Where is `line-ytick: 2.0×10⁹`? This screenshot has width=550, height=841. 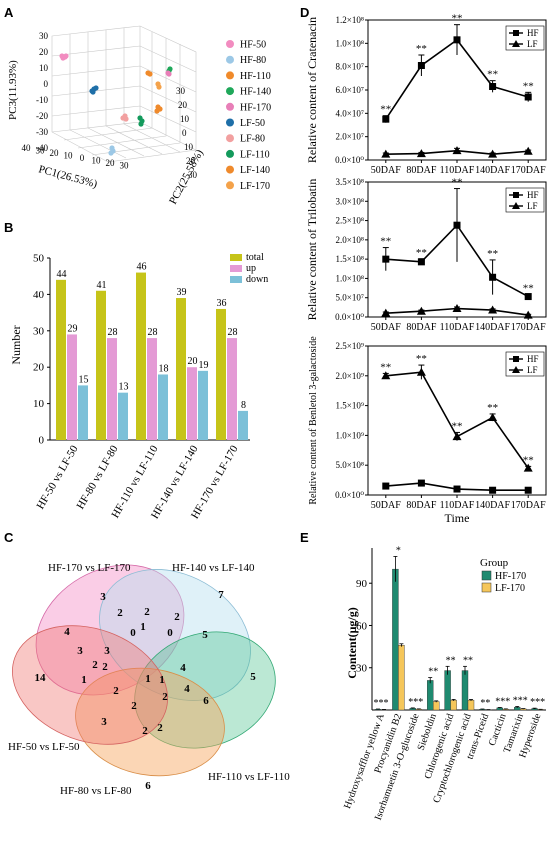 line-ytick: 2.0×10⁹ is located at coordinates (350, 376).